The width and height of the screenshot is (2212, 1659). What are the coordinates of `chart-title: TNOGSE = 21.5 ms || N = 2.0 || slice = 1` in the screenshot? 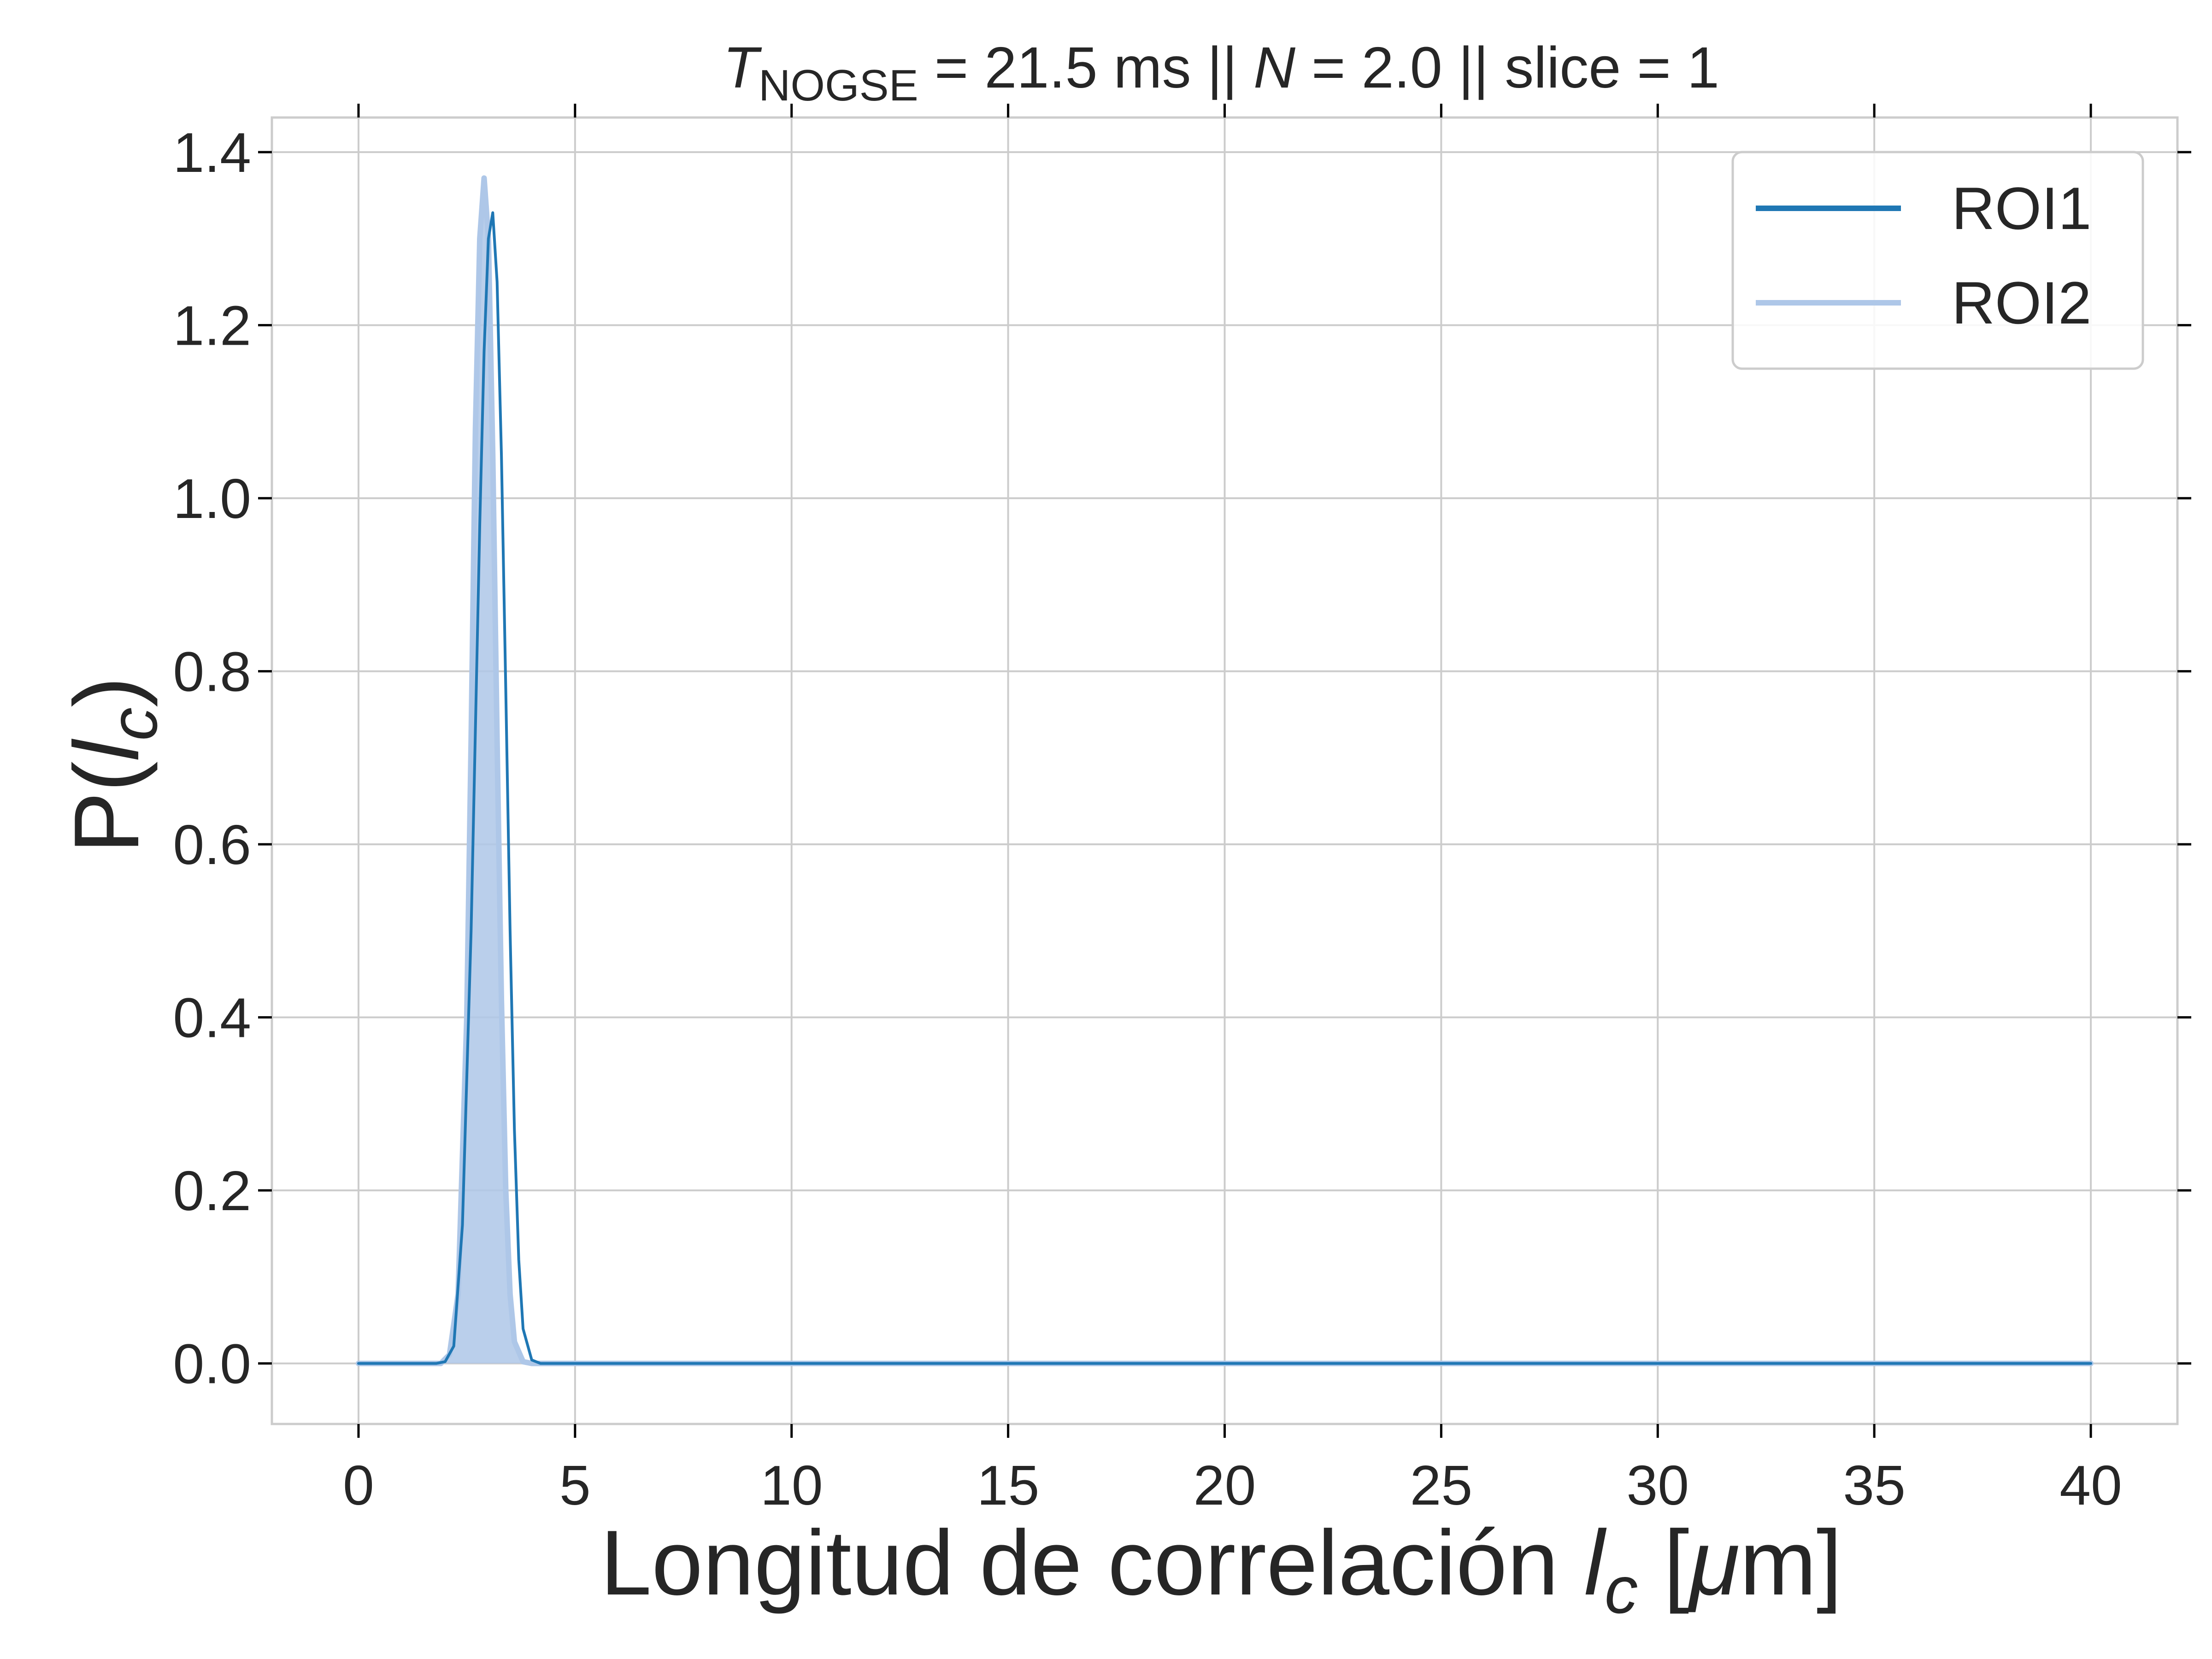 It's located at (1221, 72).